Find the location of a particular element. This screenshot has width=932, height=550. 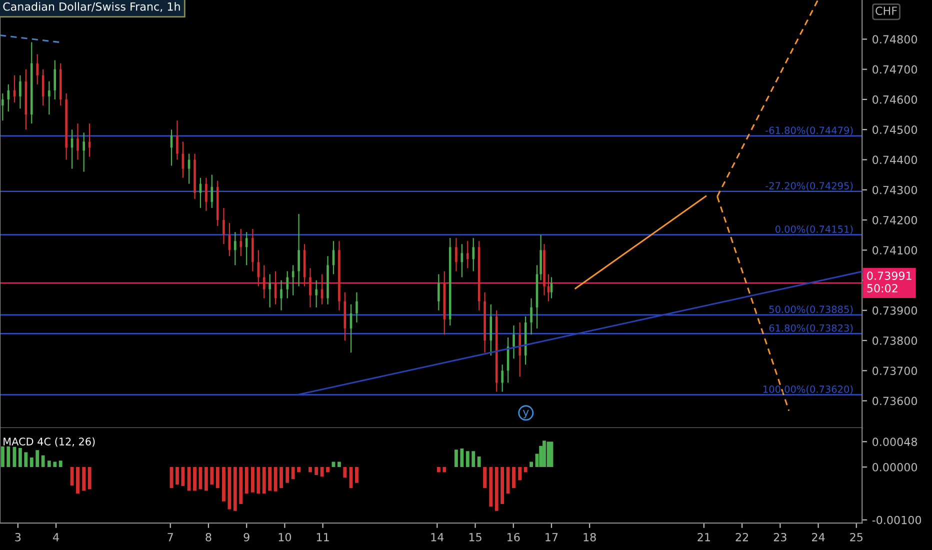

x-tick-label: 11 is located at coordinates (322, 537).